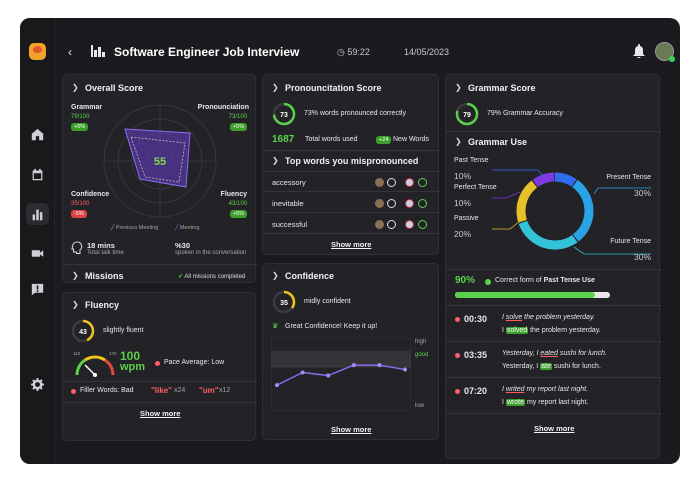  Describe the element at coordinates (327, 301) in the screenshot. I see `confidence-desc: midly confident` at that location.